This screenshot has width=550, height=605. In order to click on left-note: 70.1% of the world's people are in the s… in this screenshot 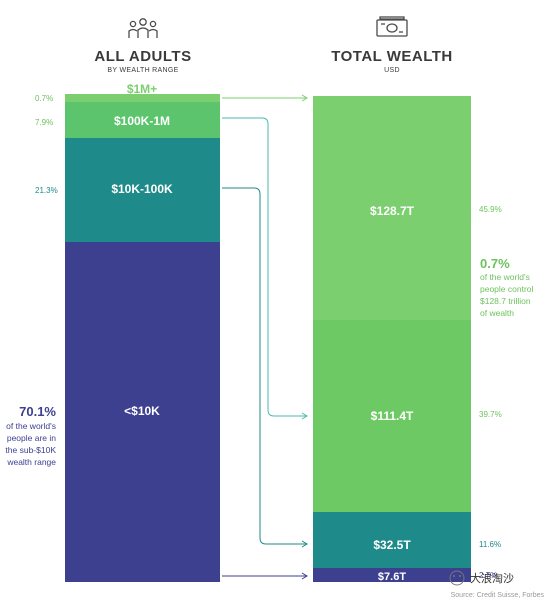, I will do `click(30, 435)`.